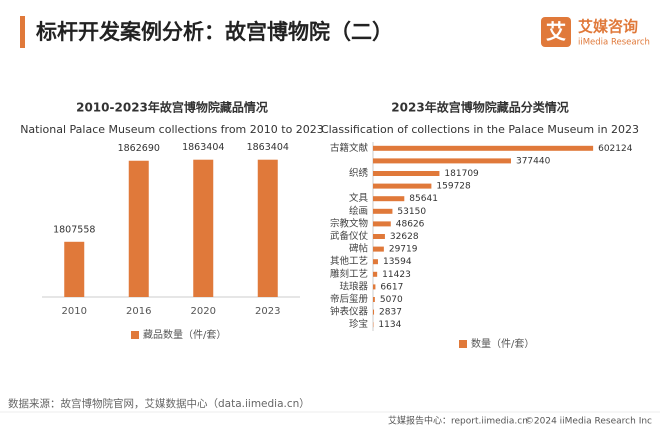 This screenshot has height=430, width=660. Describe the element at coordinates (74, 229) in the screenshot. I see `value-label: 1807558` at that location.